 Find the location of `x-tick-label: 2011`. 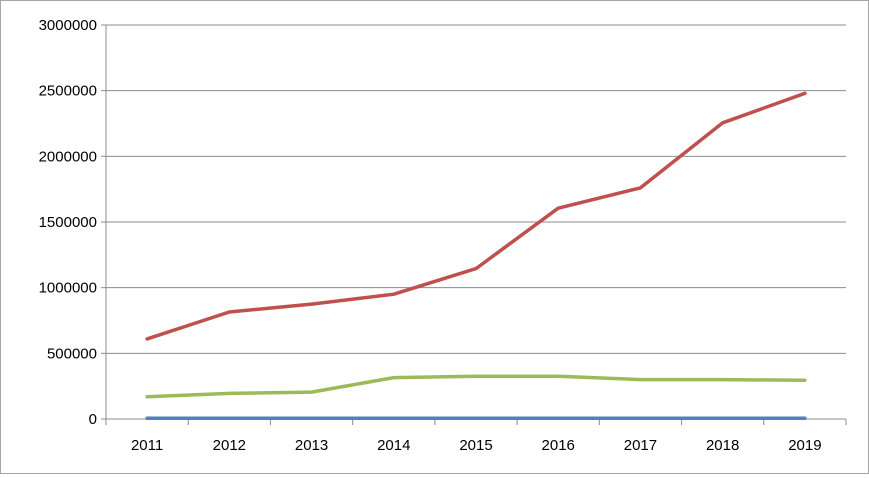

x-tick-label: 2011 is located at coordinates (147, 445).